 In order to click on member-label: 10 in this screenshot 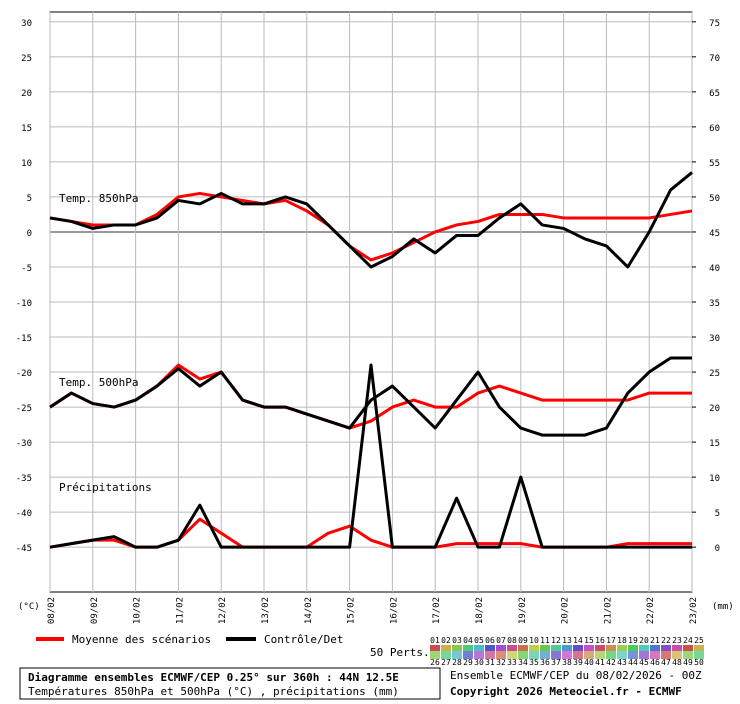, I will do `click(534, 640)`.